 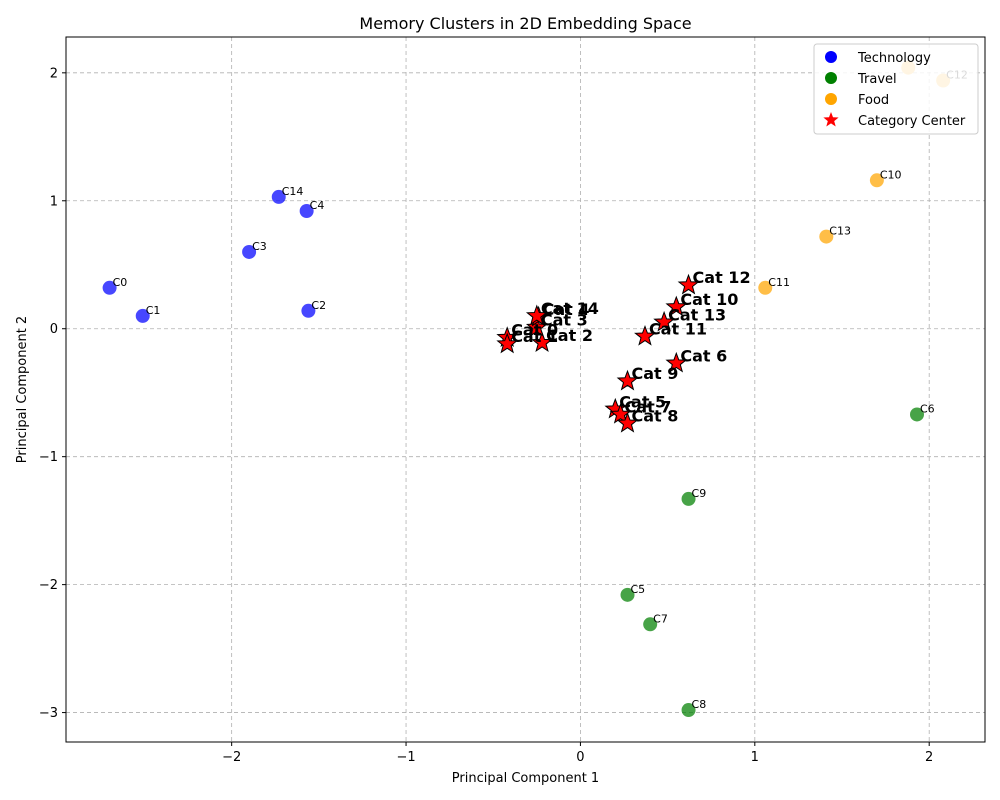 What do you see at coordinates (709, 299) in the screenshot?
I see `category-center-label: Cat 10` at bounding box center [709, 299].